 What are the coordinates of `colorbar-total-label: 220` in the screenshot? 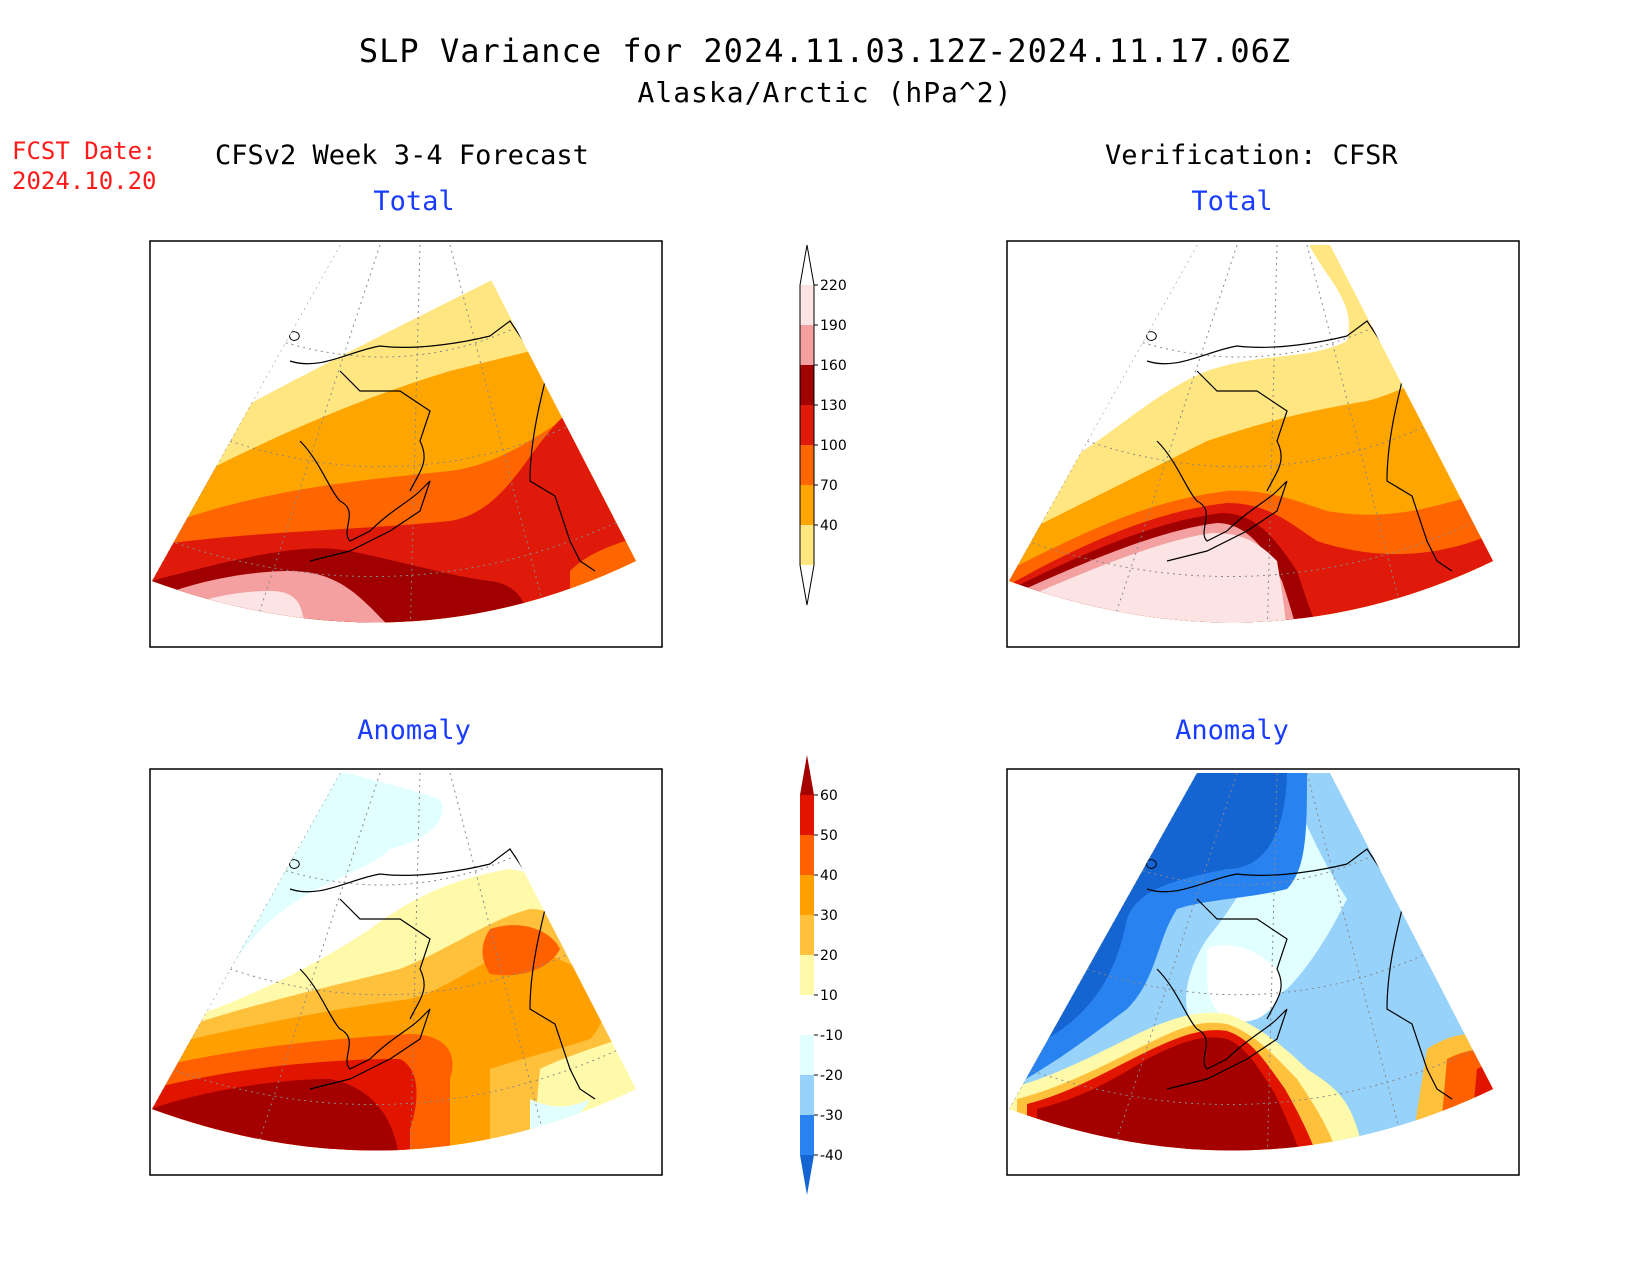 It's located at (833, 286).